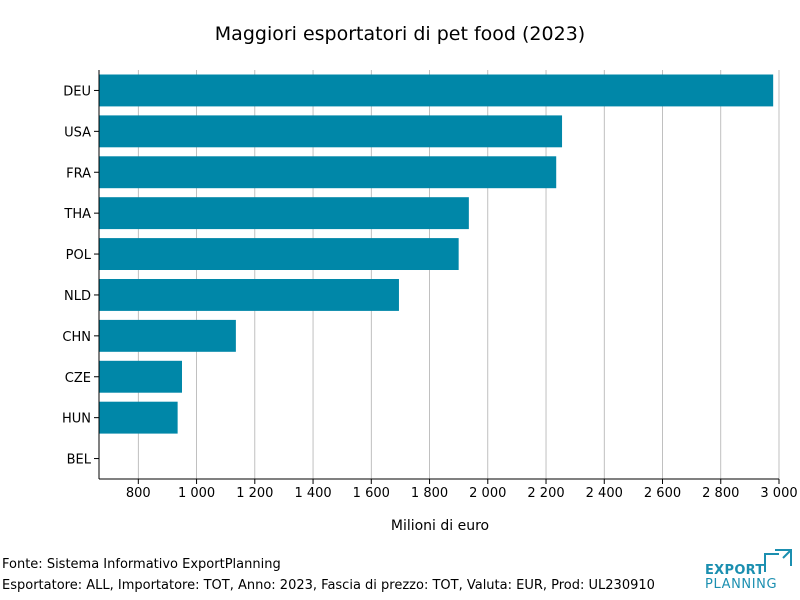 This screenshot has width=800, height=600. Describe the element at coordinates (328, 172) in the screenshot. I see `bar-fra` at that location.